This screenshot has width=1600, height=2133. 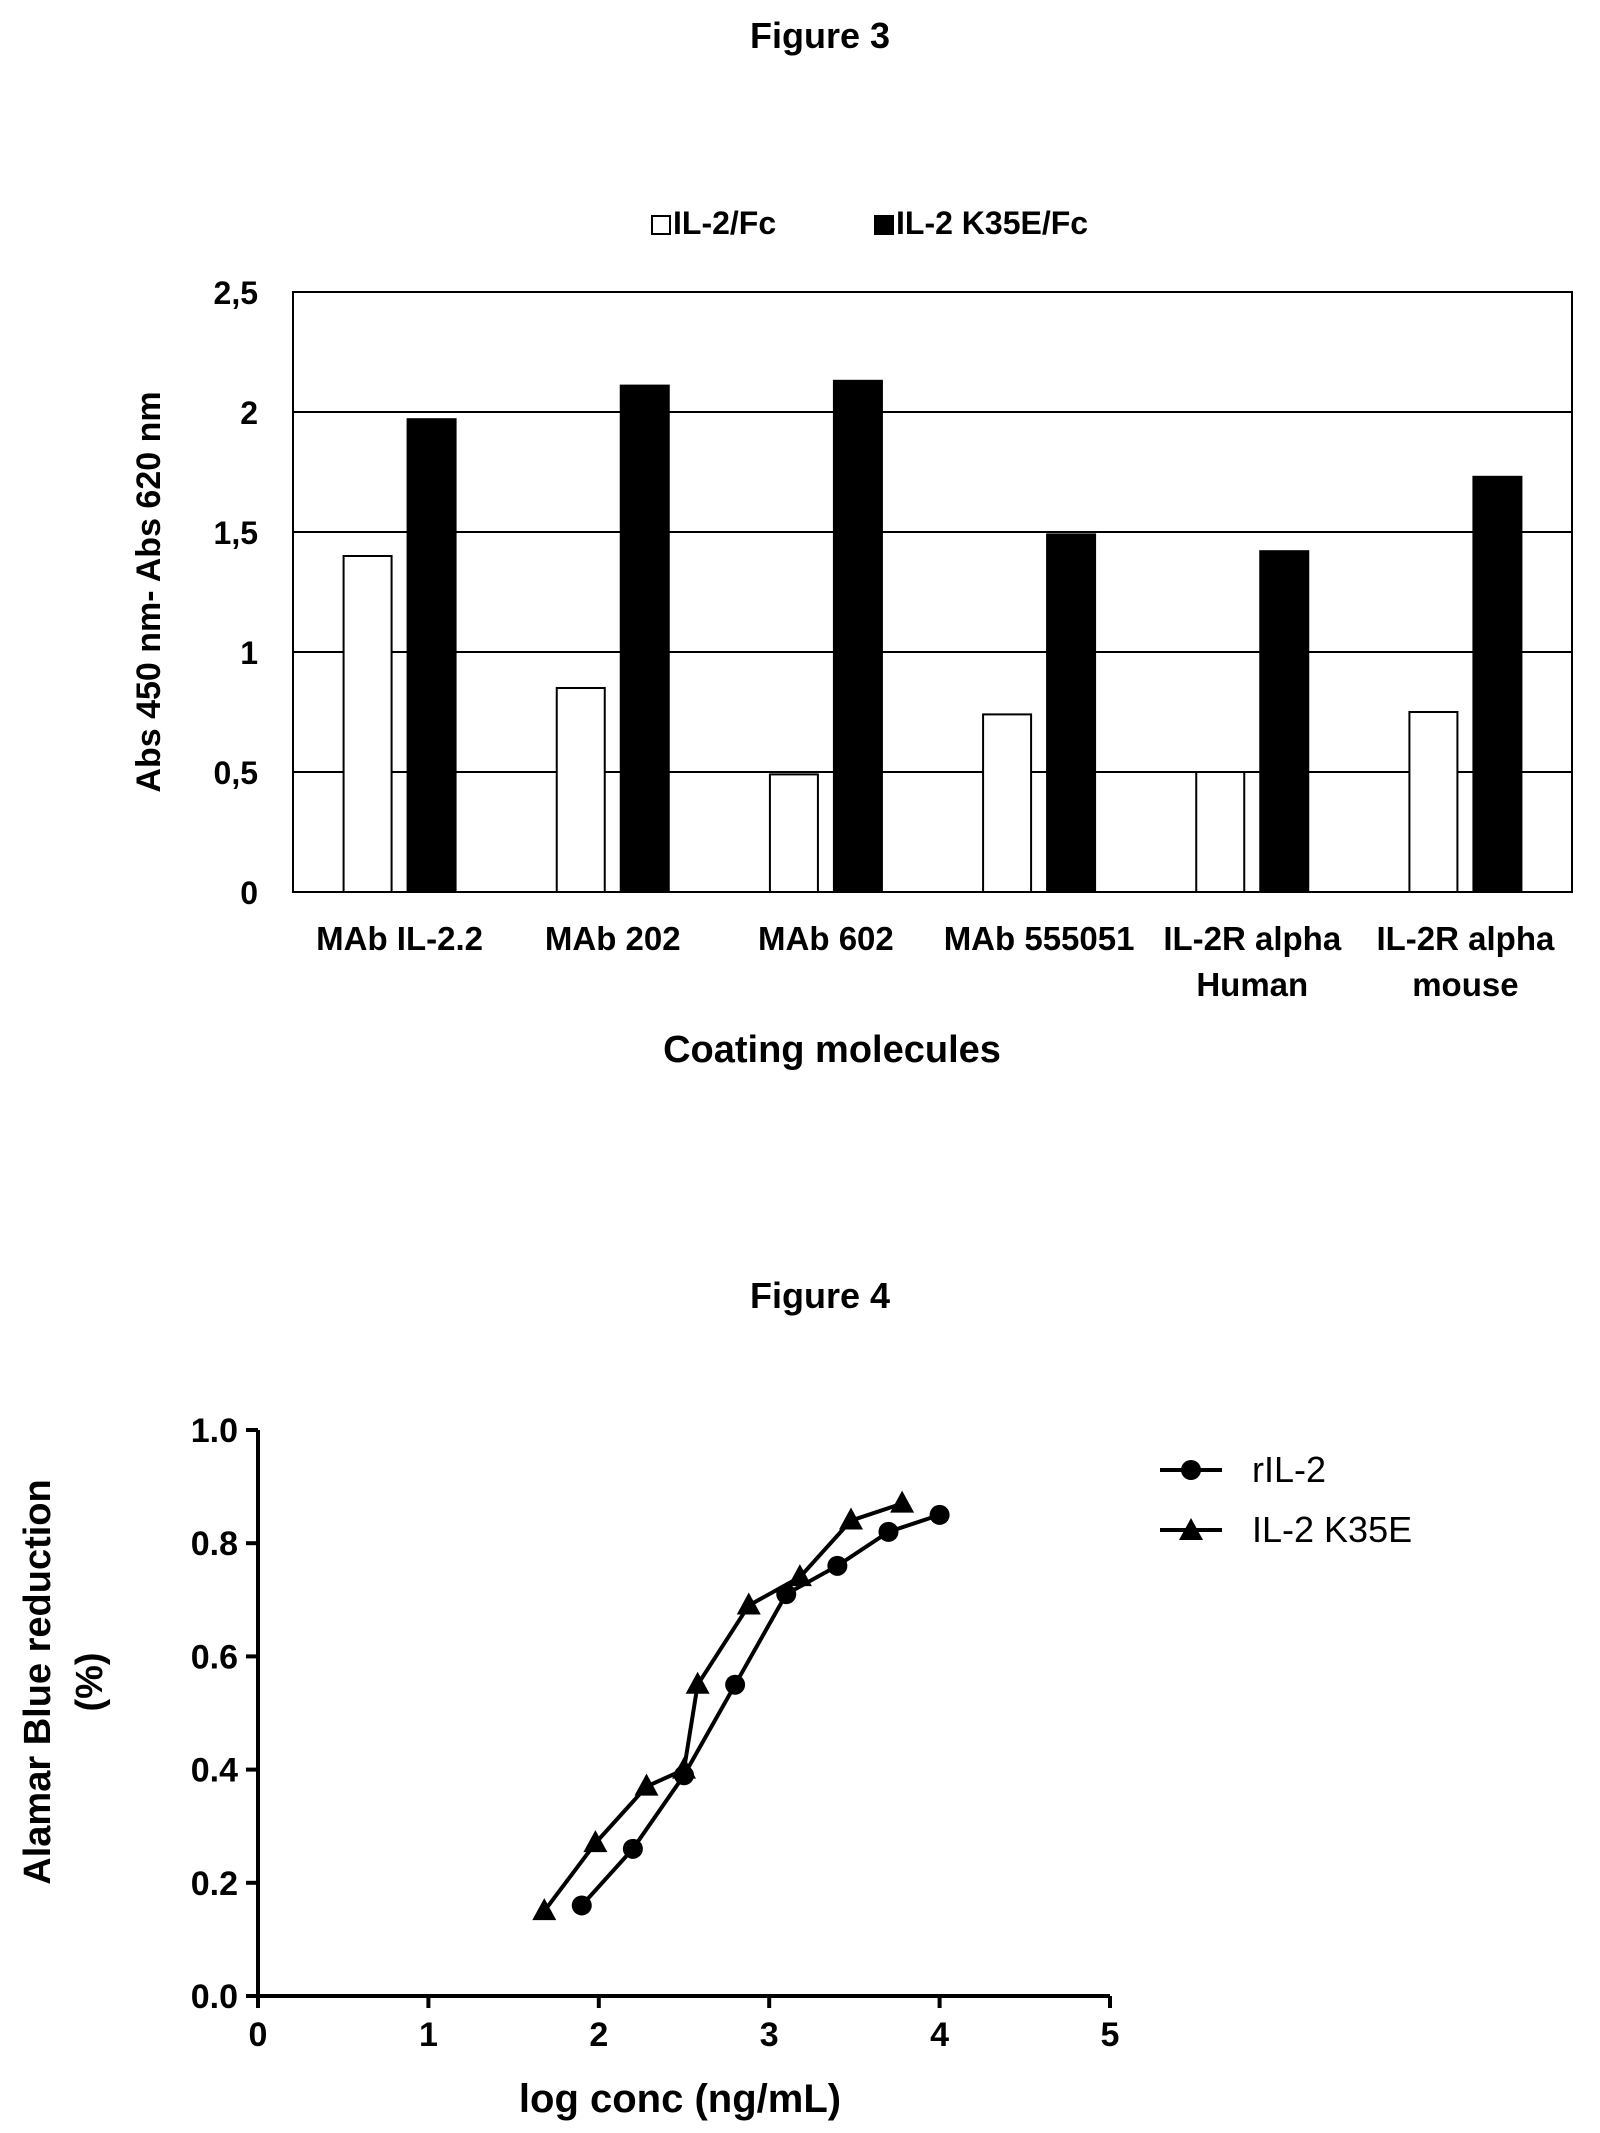 What do you see at coordinates (661, 225) in the screenshot?
I see `legend-swatch-il2-fc` at bounding box center [661, 225].